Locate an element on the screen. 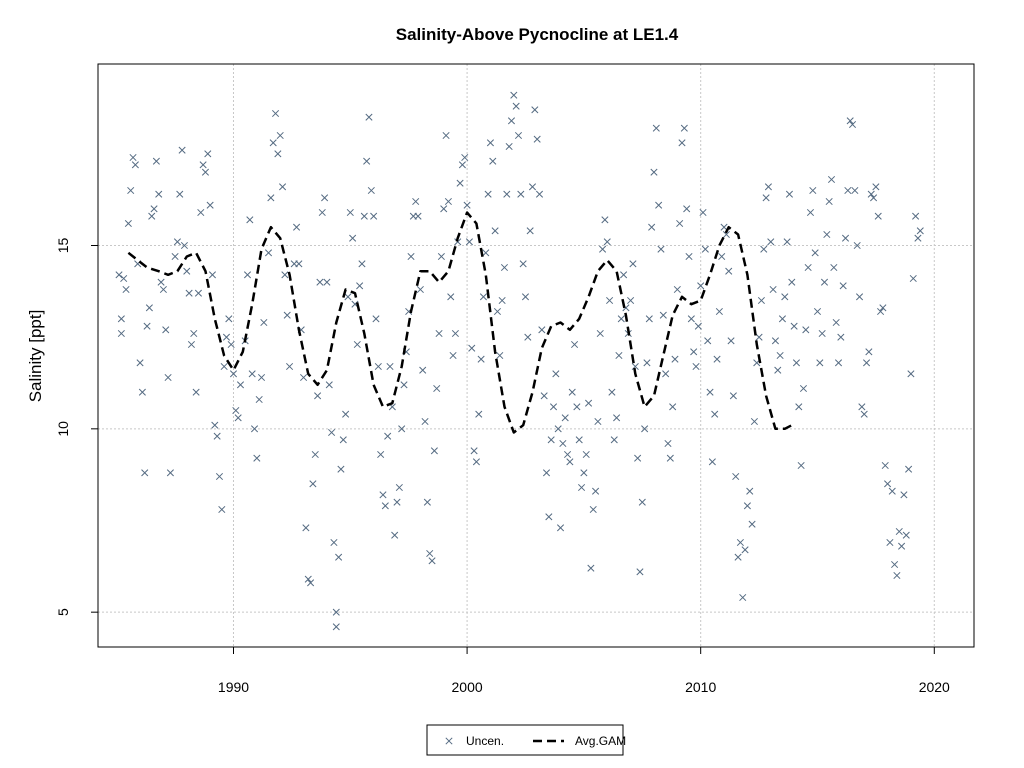 This screenshot has height=768, width=1024. legend: Uncen. Avg.GAM is located at coordinates (526, 740).